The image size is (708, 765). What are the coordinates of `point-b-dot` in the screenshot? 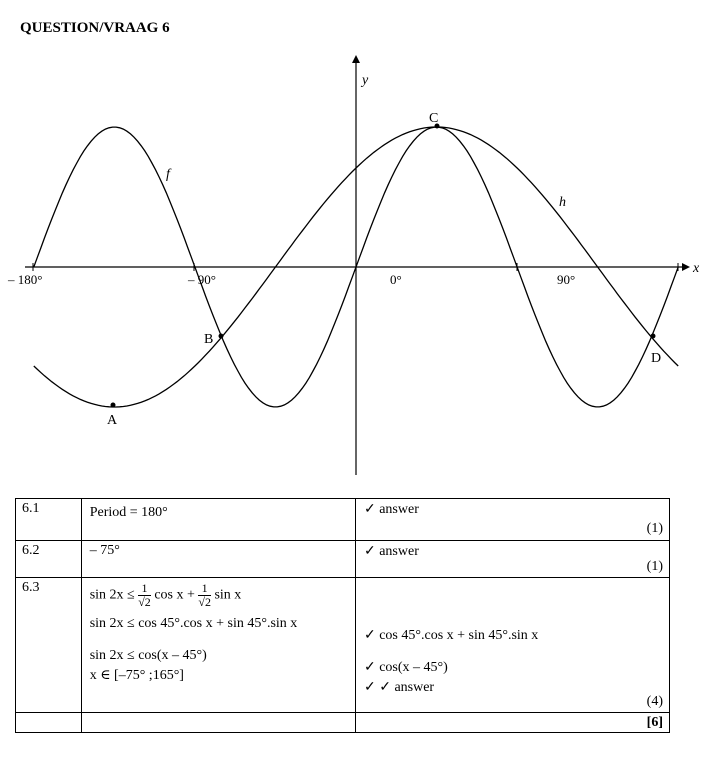 It's located at (221, 336).